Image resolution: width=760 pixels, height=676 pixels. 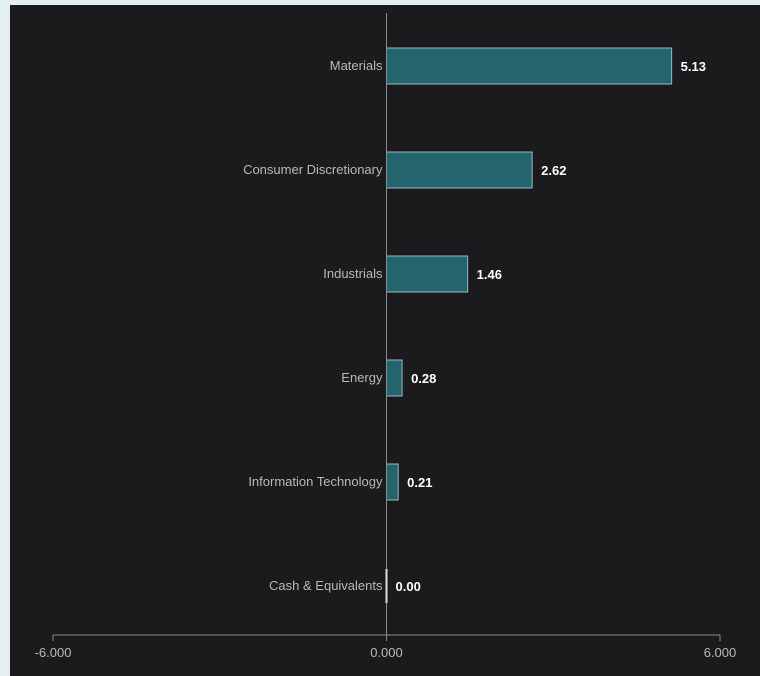 I want to click on x-tick-label: 6.000, so click(x=720, y=652).